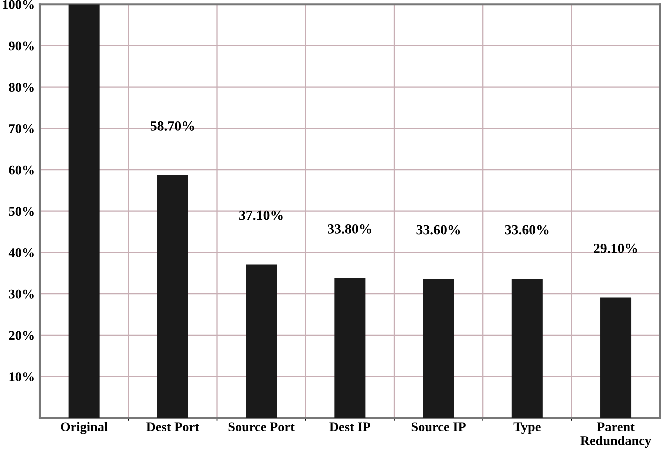  What do you see at coordinates (350, 427) in the screenshot?
I see `x-tick-label: Dest IP` at bounding box center [350, 427].